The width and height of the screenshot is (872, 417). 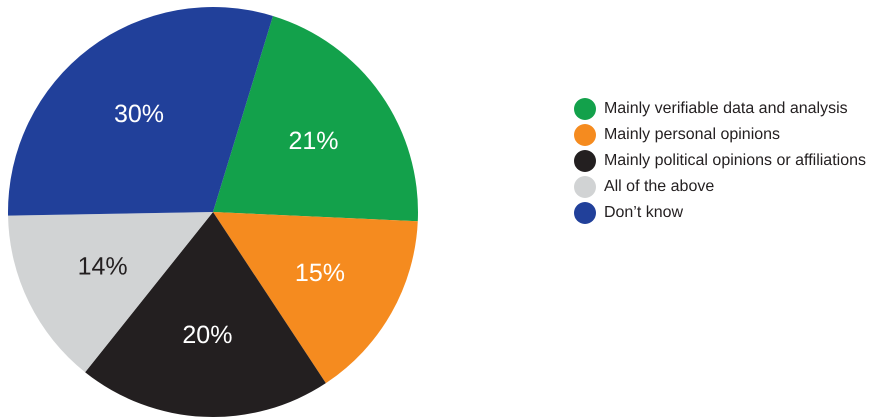 I want to click on legend-label: Mainly verifiable data and analysis, so click(x=726, y=109).